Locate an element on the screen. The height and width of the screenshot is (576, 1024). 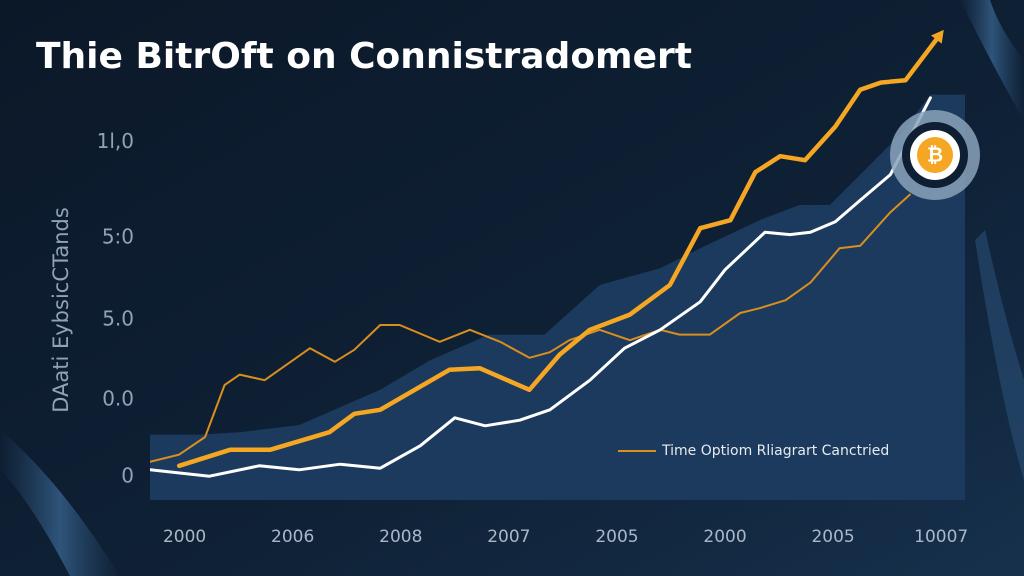
y-tick-label: 5:0 is located at coordinates (118, 236).